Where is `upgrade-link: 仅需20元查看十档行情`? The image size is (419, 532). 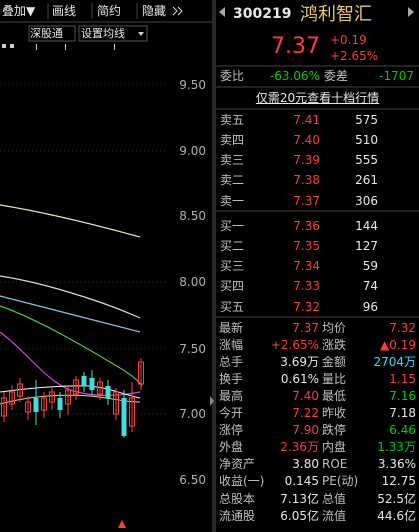
upgrade-link: 仅需20元查看十档行情 is located at coordinates (317, 97).